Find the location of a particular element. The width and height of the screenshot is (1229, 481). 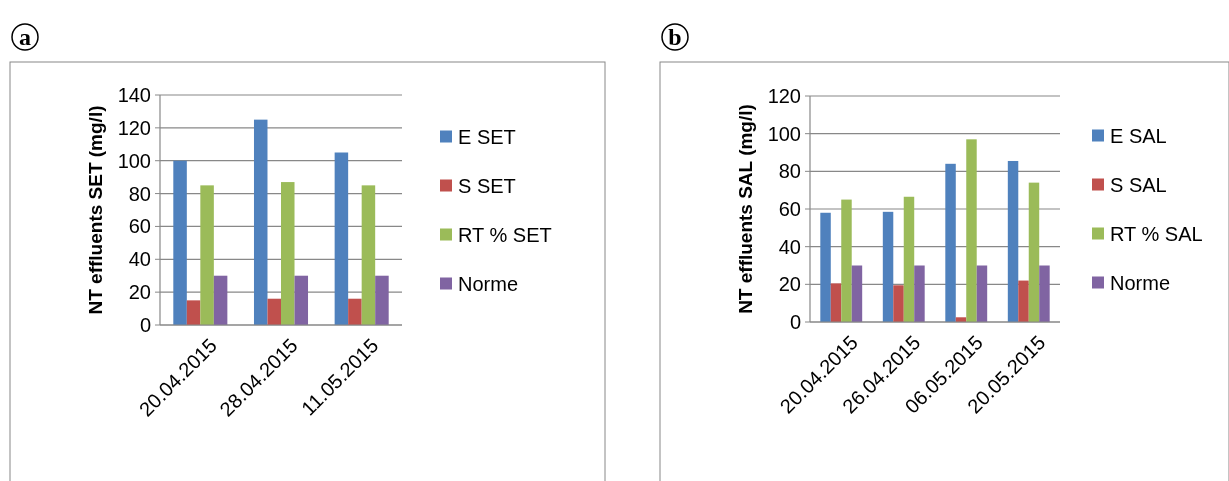

y-axis-title: NT effluents SET (mg/l) is located at coordinates (95, 210).